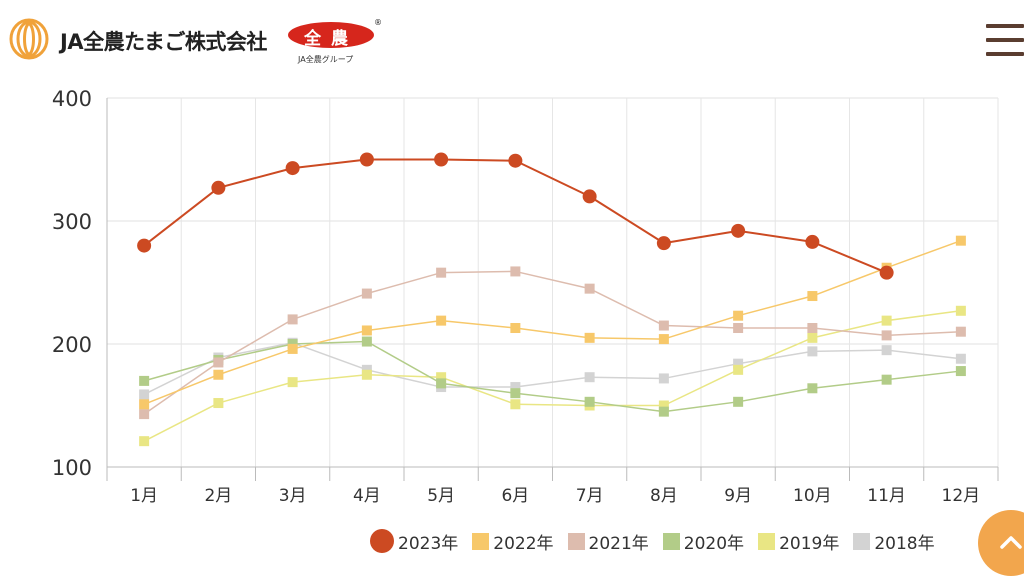 This screenshot has height=576, width=1024. What do you see at coordinates (367, 496) in the screenshot?
I see `x-tick-label: 4月` at bounding box center [367, 496].